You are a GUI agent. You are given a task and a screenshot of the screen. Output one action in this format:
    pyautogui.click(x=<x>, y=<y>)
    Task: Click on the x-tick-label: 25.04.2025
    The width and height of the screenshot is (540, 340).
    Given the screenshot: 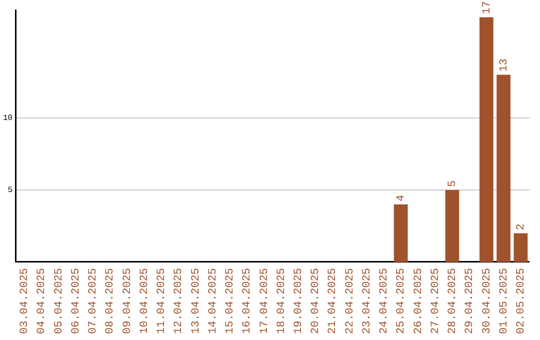 What is the action you would take?
    pyautogui.click(x=402, y=301)
    